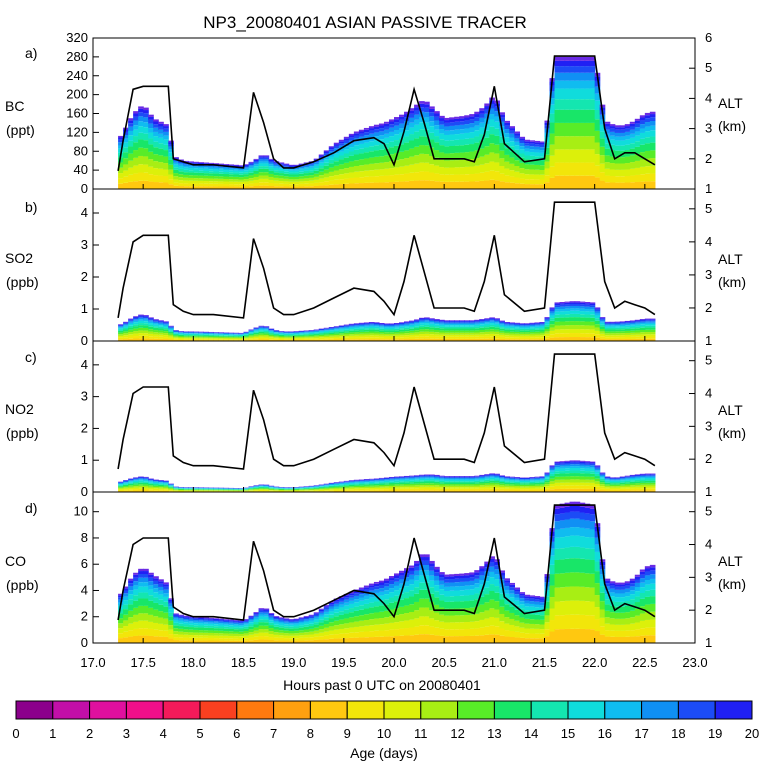  What do you see at coordinates (732, 126) in the screenshot?
I see `alt-unit-a: (km)` at bounding box center [732, 126].